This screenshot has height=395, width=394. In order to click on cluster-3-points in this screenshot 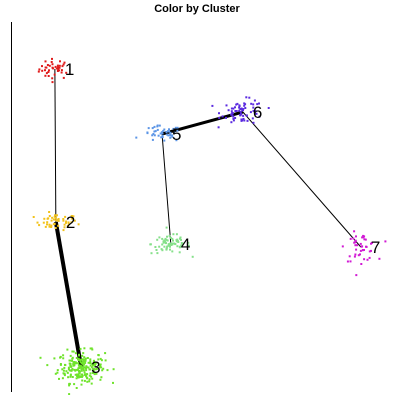, I will do `click(77, 371)`.